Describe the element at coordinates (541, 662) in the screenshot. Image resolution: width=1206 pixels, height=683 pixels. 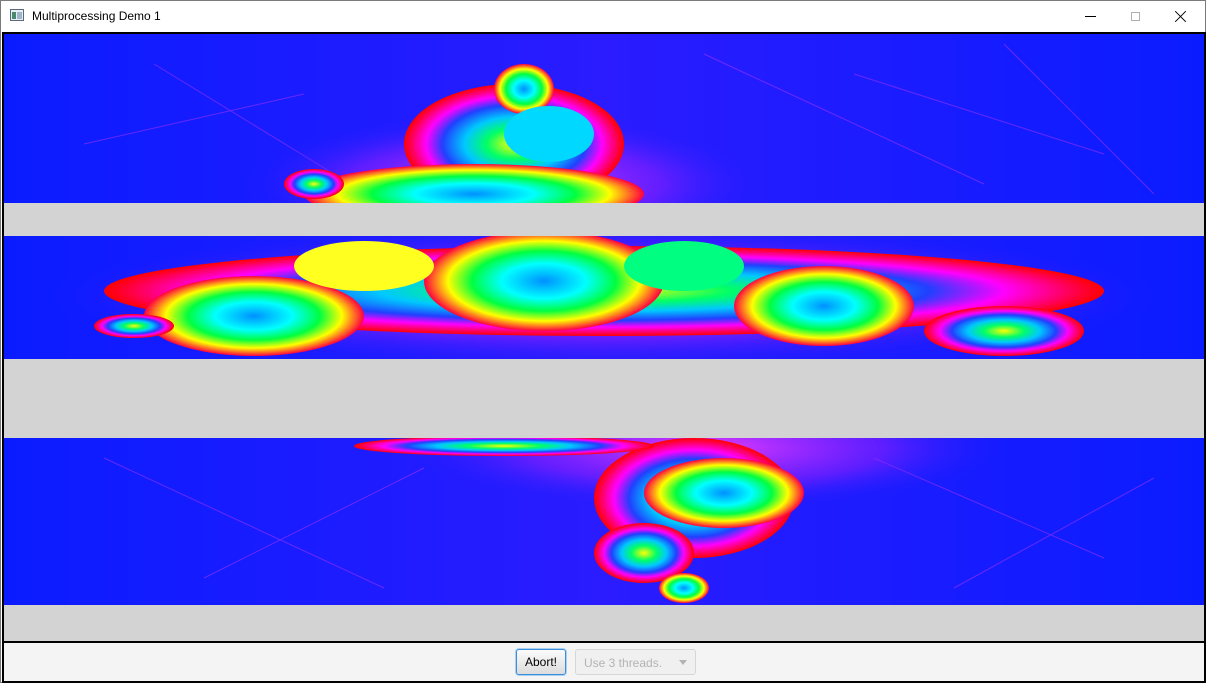
I see `abort-button: Abort!` at that location.